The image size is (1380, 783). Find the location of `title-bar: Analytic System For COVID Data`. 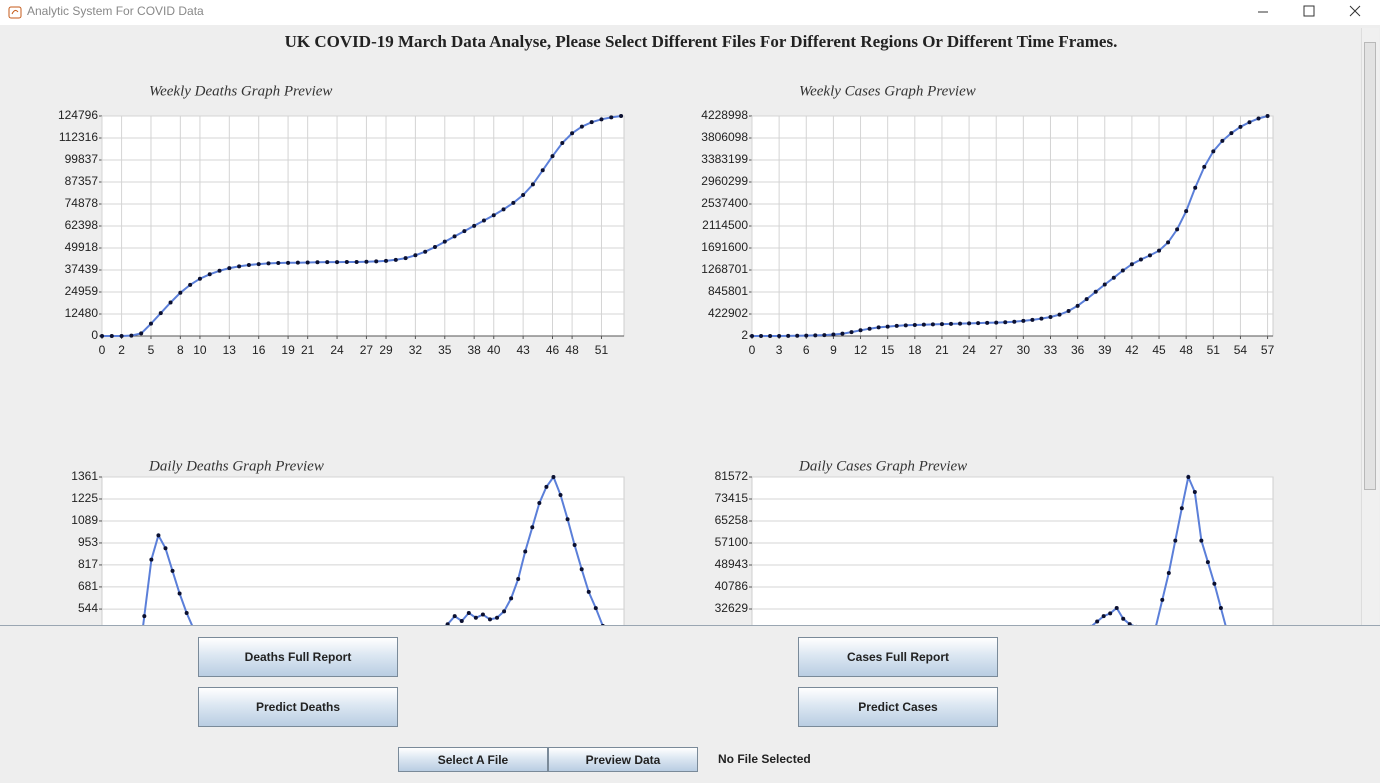

title-bar: Analytic System For COVID Data is located at coordinates (690, 12).